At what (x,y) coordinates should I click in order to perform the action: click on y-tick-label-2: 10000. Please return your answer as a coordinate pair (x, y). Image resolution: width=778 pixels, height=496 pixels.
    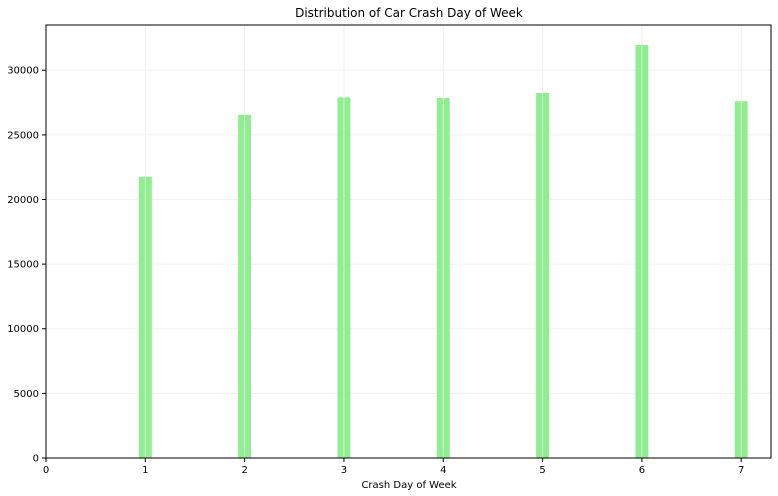
    Looking at the image, I should click on (23, 329).